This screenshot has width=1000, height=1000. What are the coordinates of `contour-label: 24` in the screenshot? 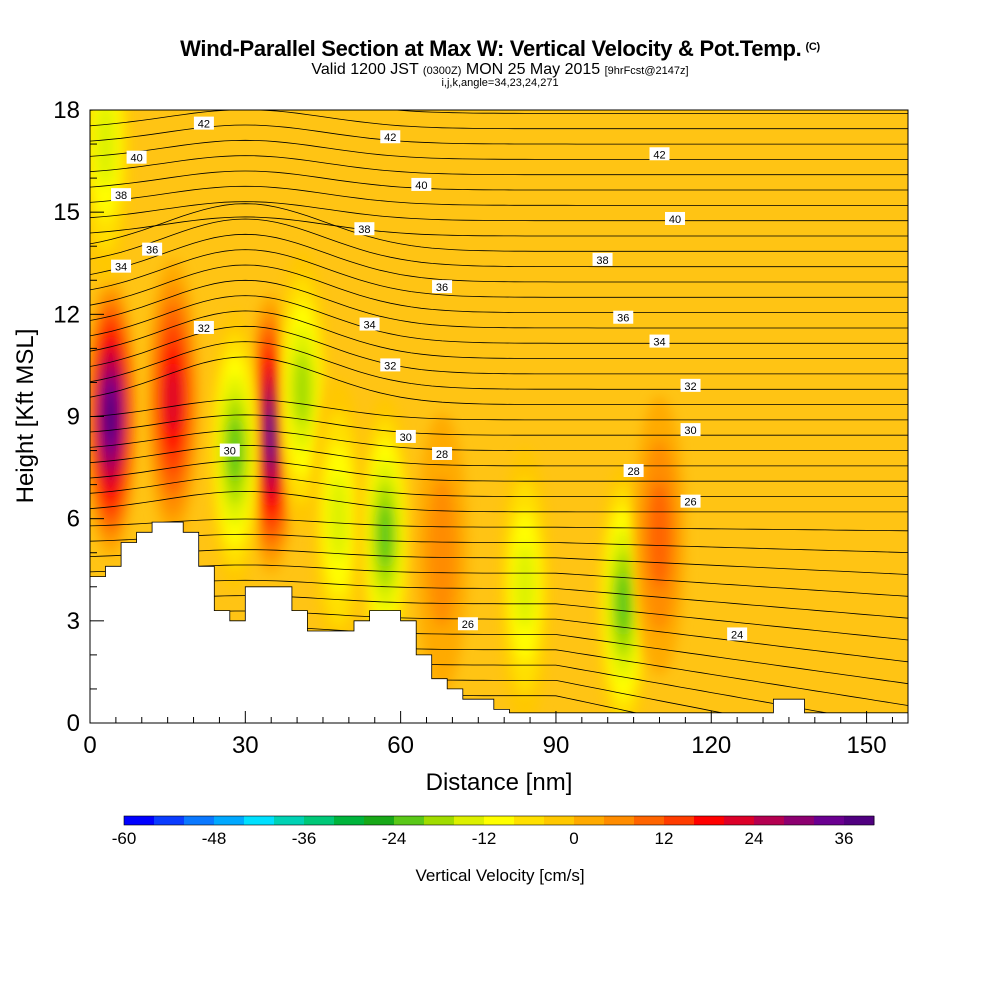 It's located at (737, 634).